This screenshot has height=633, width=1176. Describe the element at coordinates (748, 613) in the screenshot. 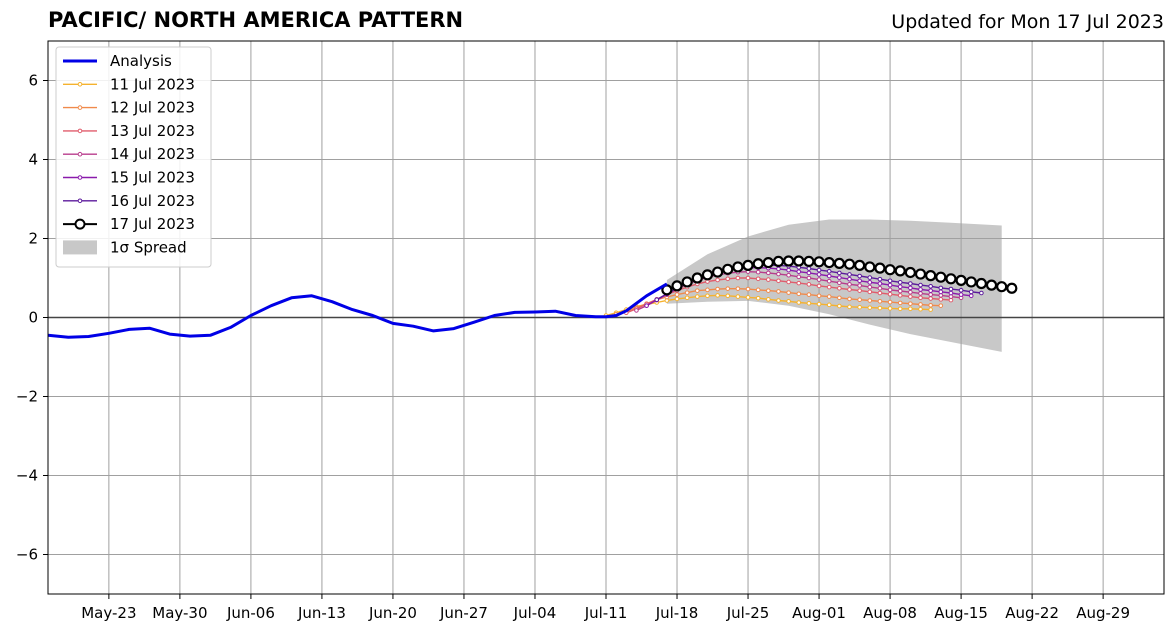

I see `x-tick-label: Jul-25` at that location.